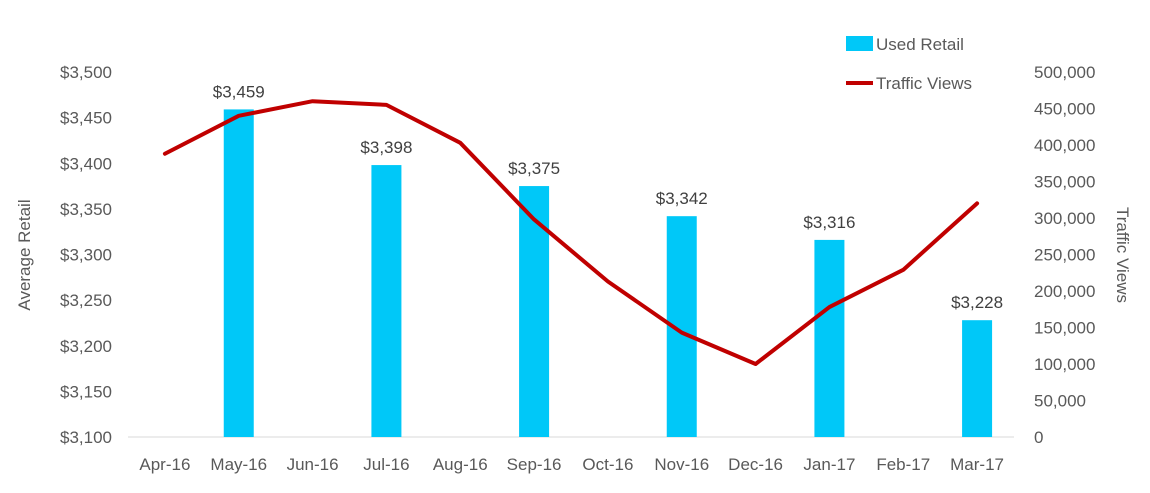 This screenshot has height=493, width=1150. What do you see at coordinates (86, 163) in the screenshot?
I see `y-tick-label-left: $3,400` at bounding box center [86, 163].